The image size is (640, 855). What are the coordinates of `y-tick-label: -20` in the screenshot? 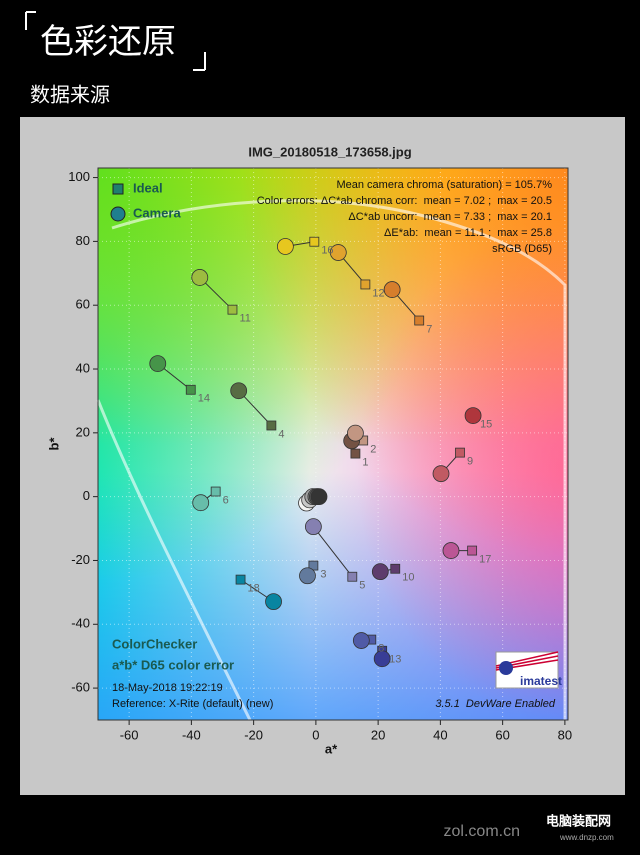 It's located at (80, 559).